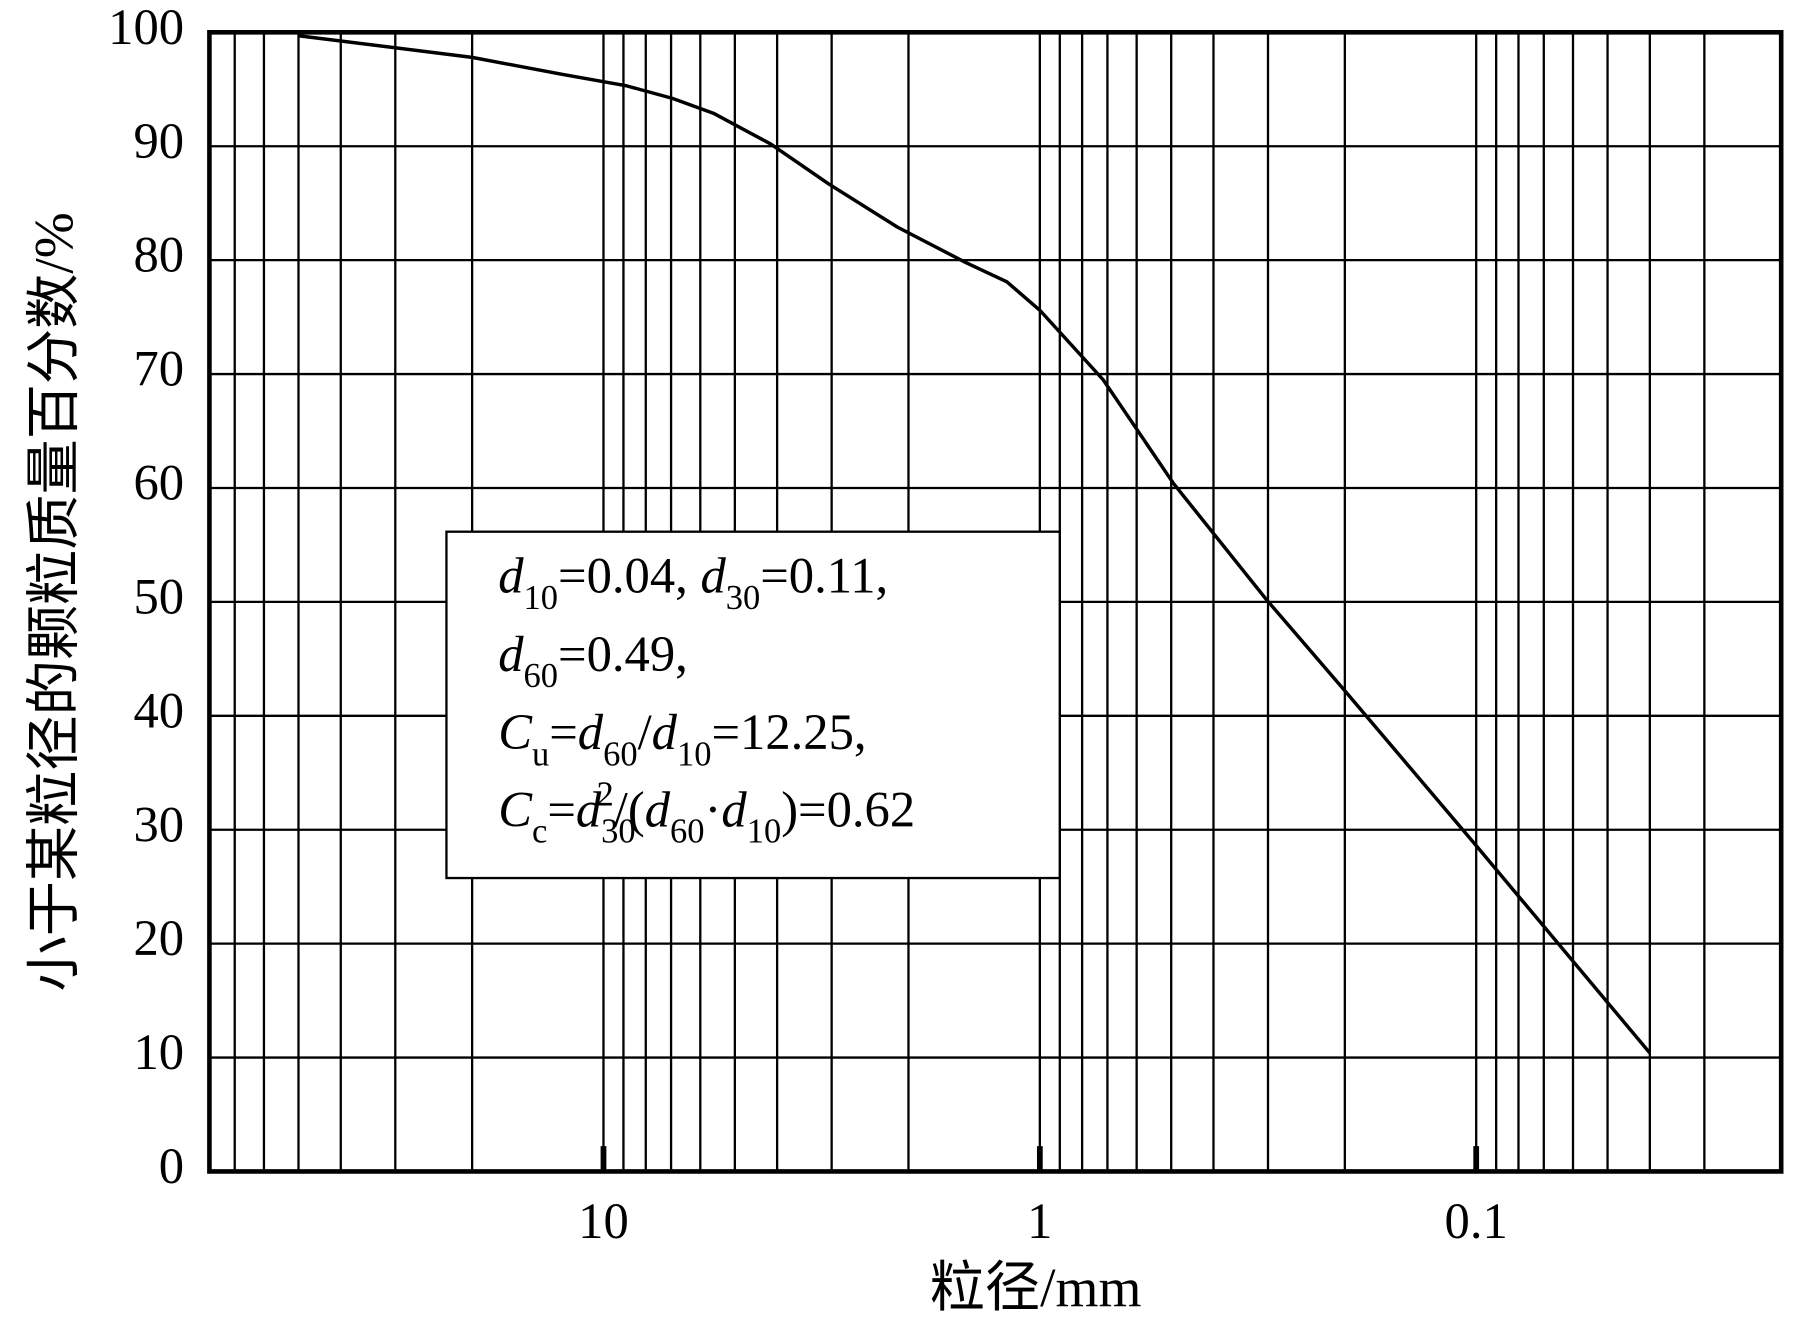 The image size is (1795, 1343). I want to click on annotation-text: /, so click(645, 732).